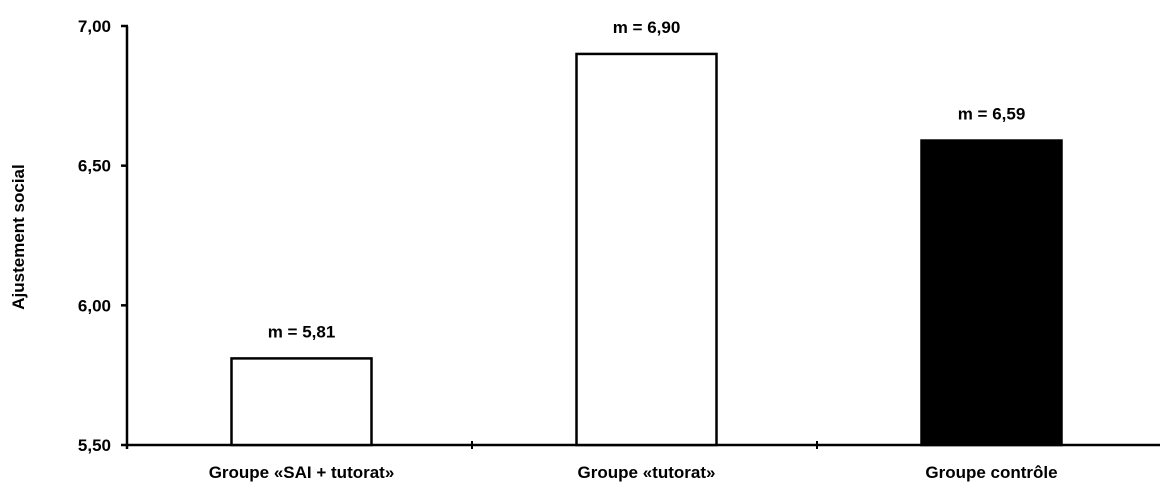 This screenshot has width=1160, height=486. Describe the element at coordinates (302, 472) in the screenshot. I see `x-category-label: Groupe «SAI + tutorat»` at that location.